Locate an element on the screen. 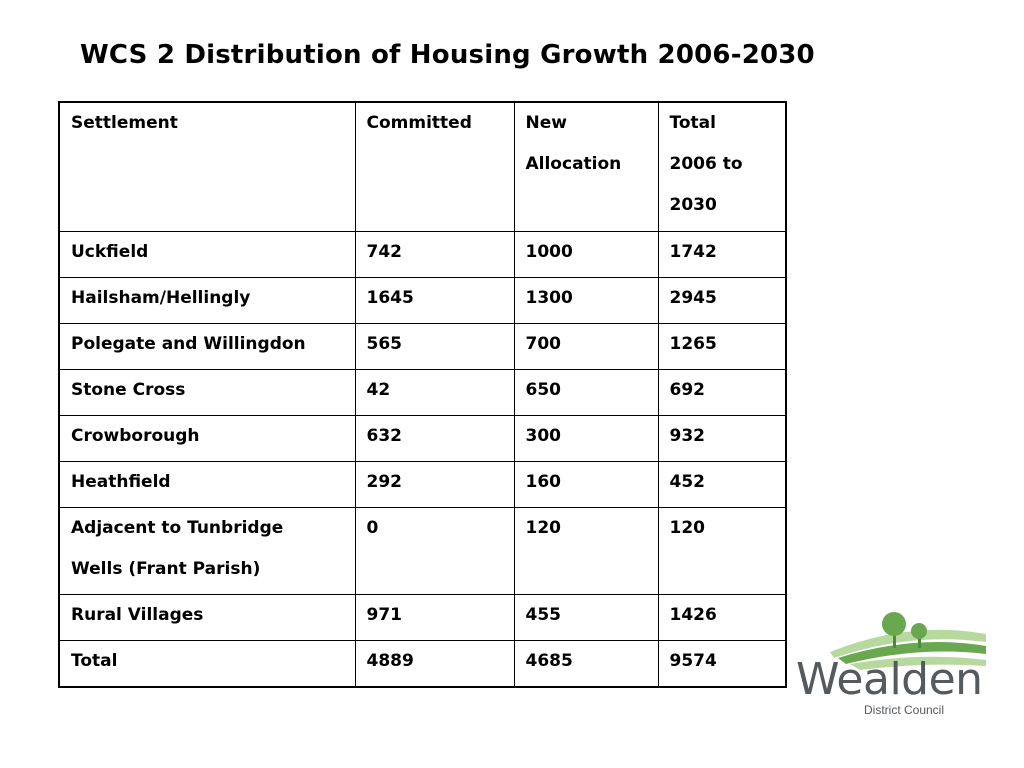  table-cell: 9574 is located at coordinates (722, 664).